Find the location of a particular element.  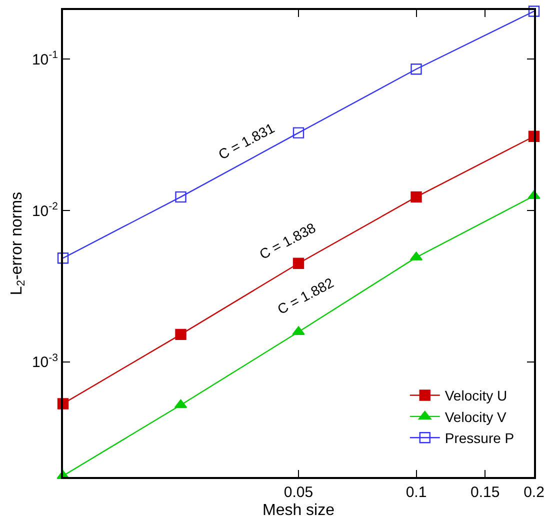

legend-label: Velocity U is located at coordinates (476, 396).